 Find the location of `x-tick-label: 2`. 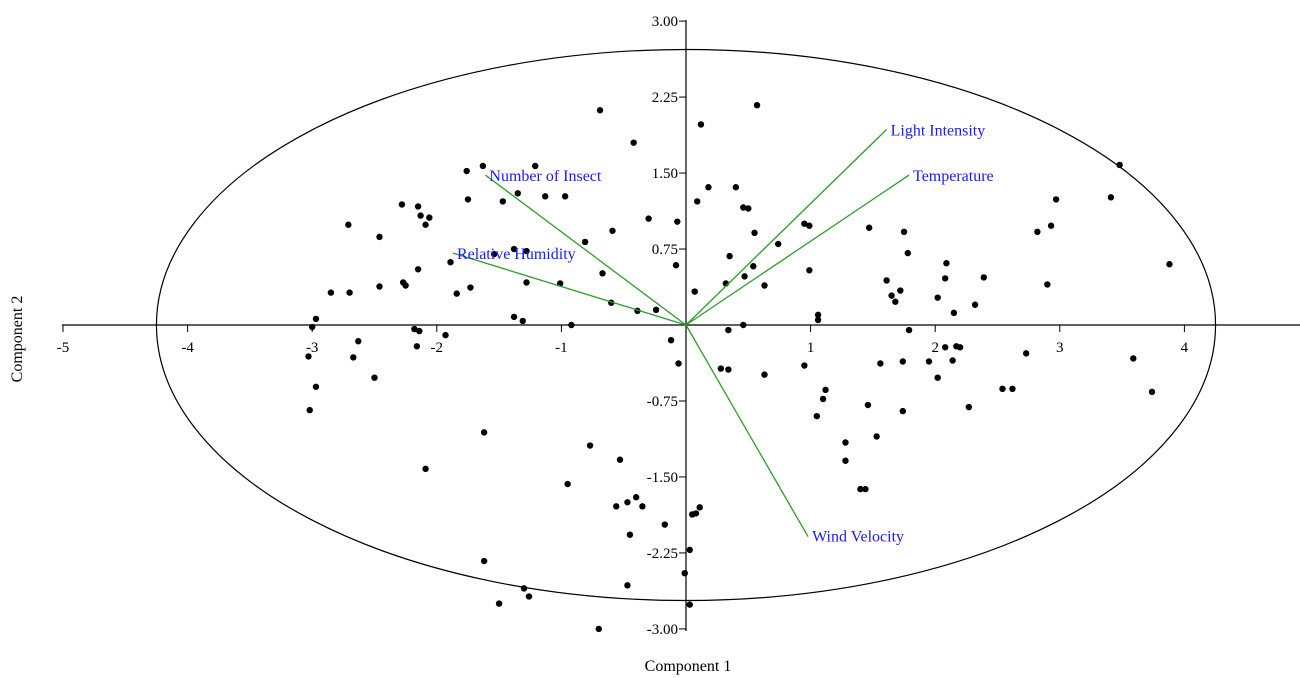

x-tick-label: 2 is located at coordinates (935, 348).